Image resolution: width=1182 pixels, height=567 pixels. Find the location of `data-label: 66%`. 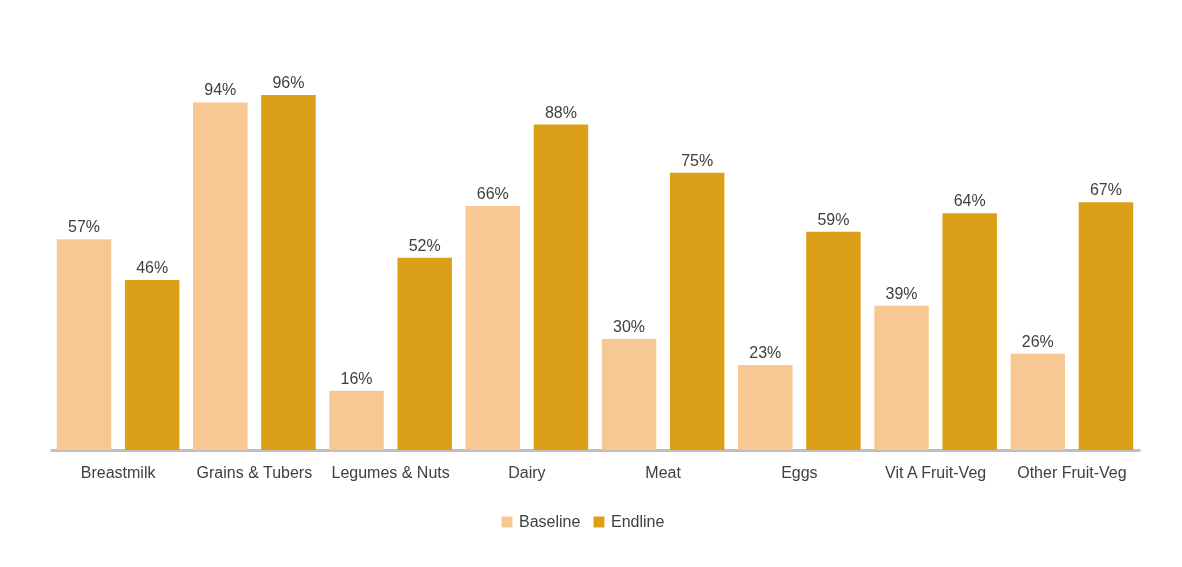

data-label: 66% is located at coordinates (492, 193).